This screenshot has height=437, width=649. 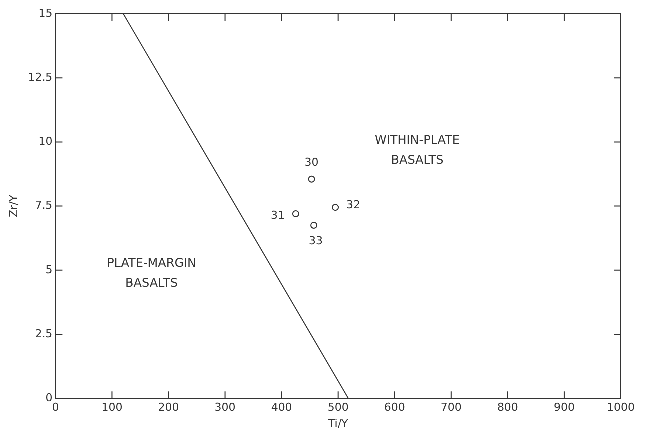 What do you see at coordinates (277, 215) in the screenshot?
I see `annotation: 31` at bounding box center [277, 215].